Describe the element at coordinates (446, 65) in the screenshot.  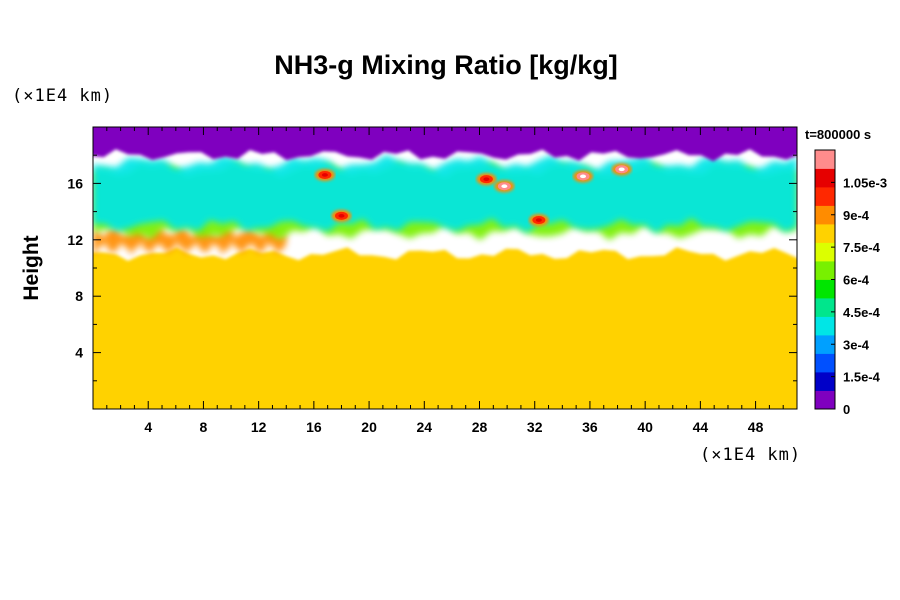
I see `chart-title: NH3-g Mixing Ratio [kg/kg]` at that location.